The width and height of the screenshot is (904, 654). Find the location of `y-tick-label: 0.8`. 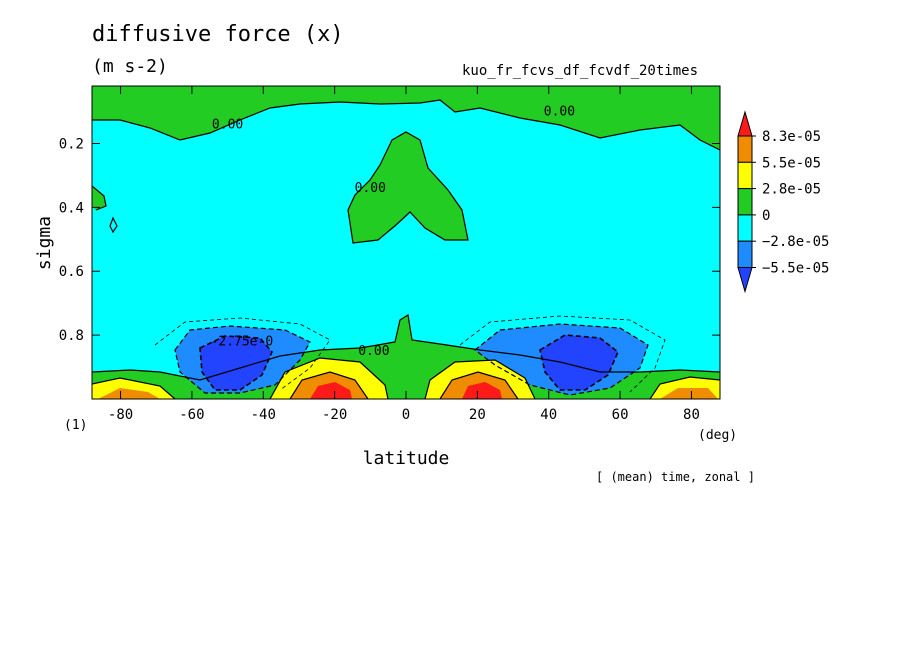

y-tick-label: 0.8 is located at coordinates (71, 336).